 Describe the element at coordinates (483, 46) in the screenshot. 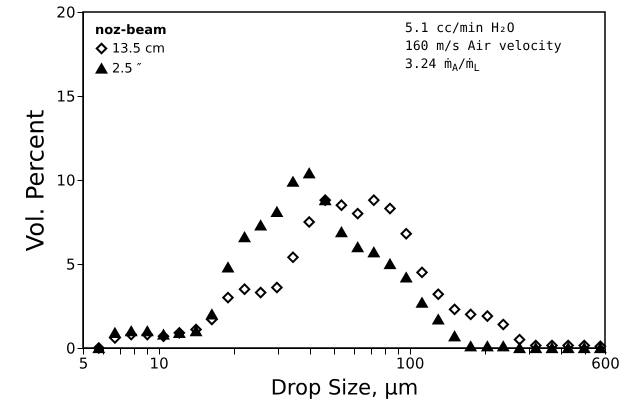

I see `annotation: 160 m/s Air velocity` at that location.